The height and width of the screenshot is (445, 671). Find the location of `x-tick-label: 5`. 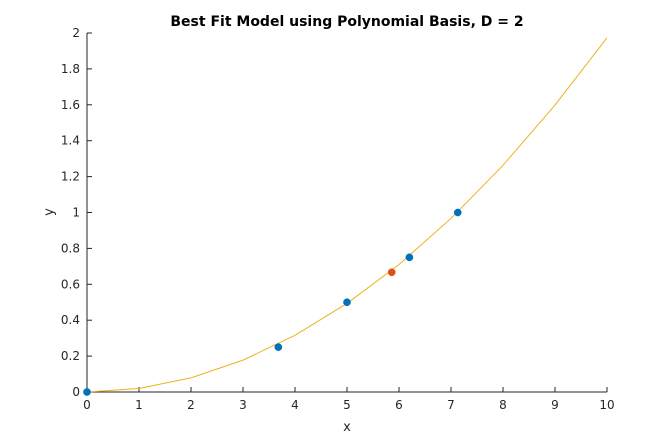

x-tick-label: 5 is located at coordinates (347, 405).